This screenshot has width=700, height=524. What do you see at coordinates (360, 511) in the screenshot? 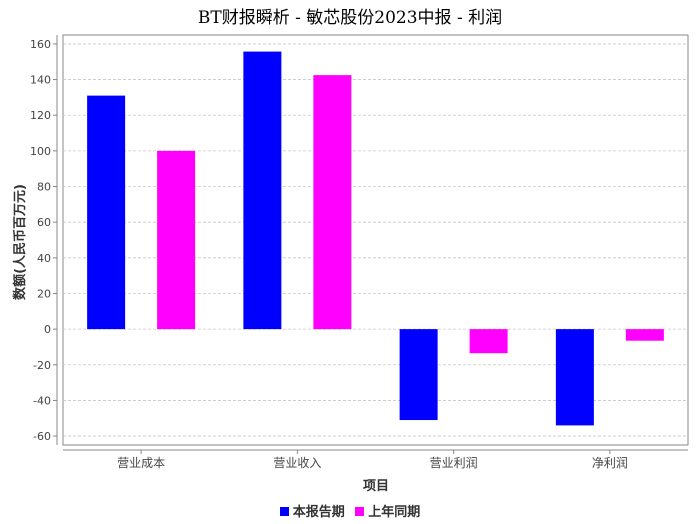
I see `legend-swatch-previous` at bounding box center [360, 511].